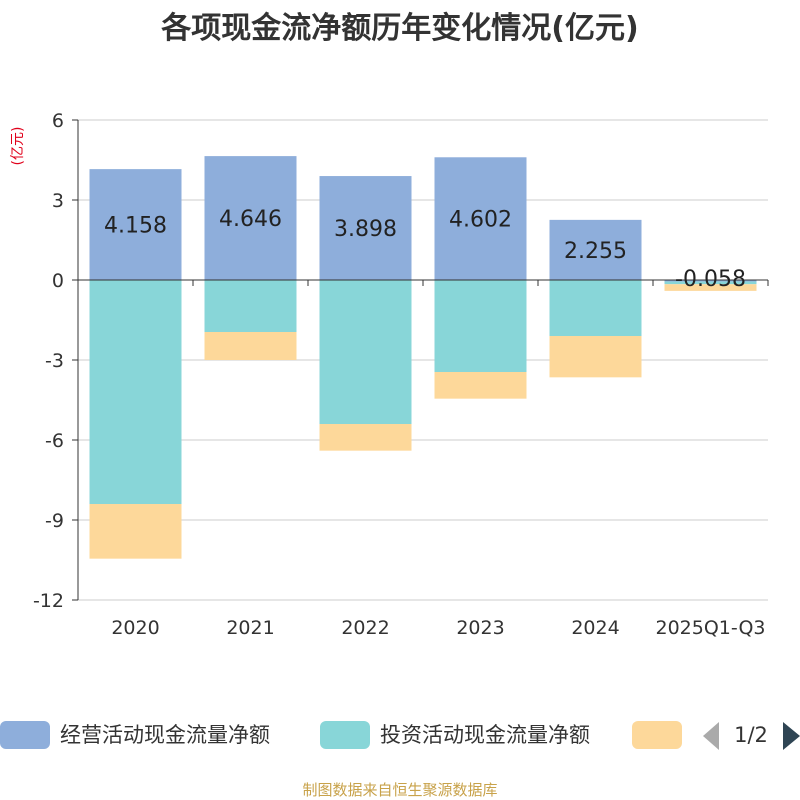 The image size is (800, 800). I want to click on bar-investing-2024, so click(595, 308).